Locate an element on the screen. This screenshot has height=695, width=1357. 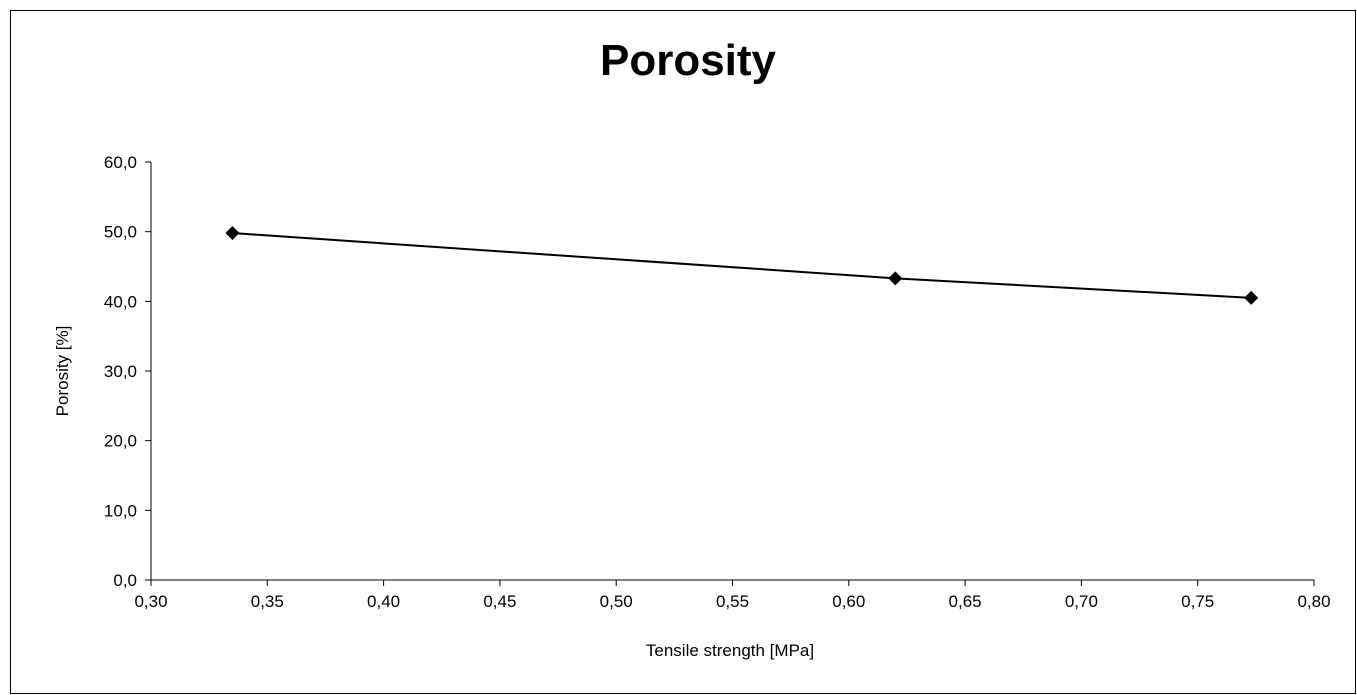
y-tick-label: 50,0 is located at coordinates (120, 232).